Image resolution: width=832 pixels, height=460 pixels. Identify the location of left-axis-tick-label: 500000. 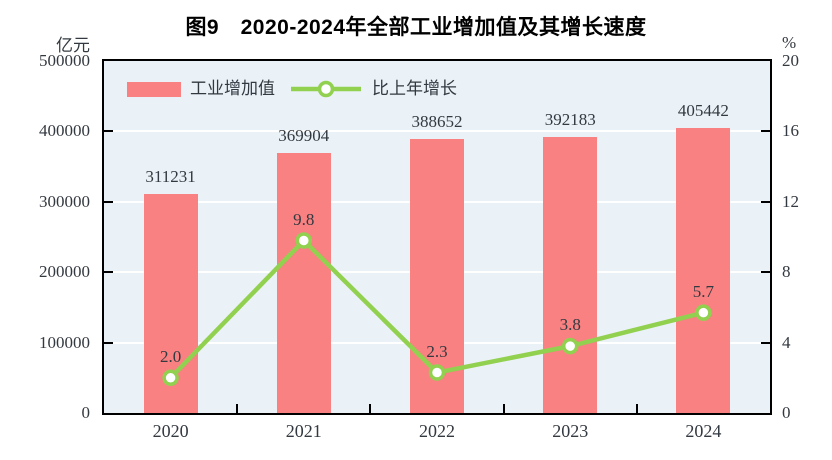
(64, 60).